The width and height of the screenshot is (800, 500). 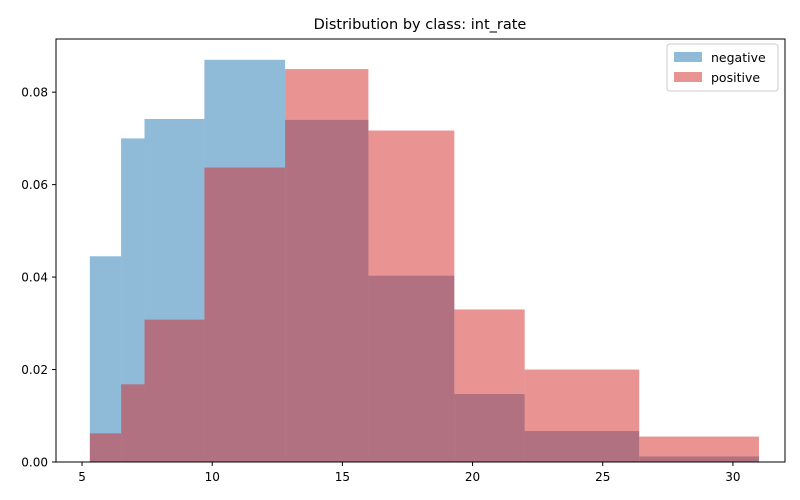 What do you see at coordinates (688, 57) in the screenshot?
I see `legend-swatch-negative` at bounding box center [688, 57].